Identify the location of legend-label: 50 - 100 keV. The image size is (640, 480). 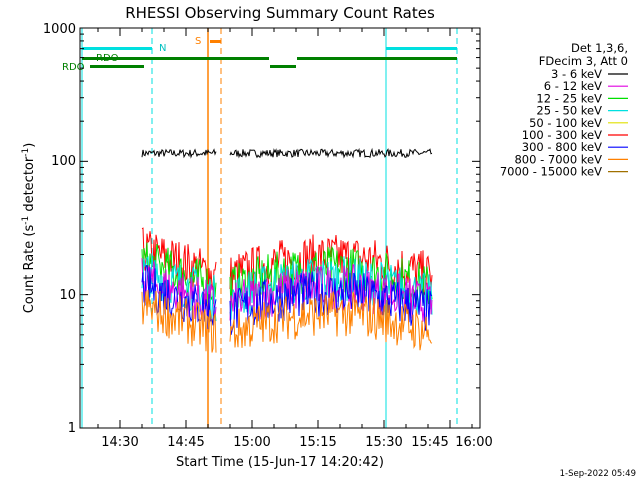
(565, 123).